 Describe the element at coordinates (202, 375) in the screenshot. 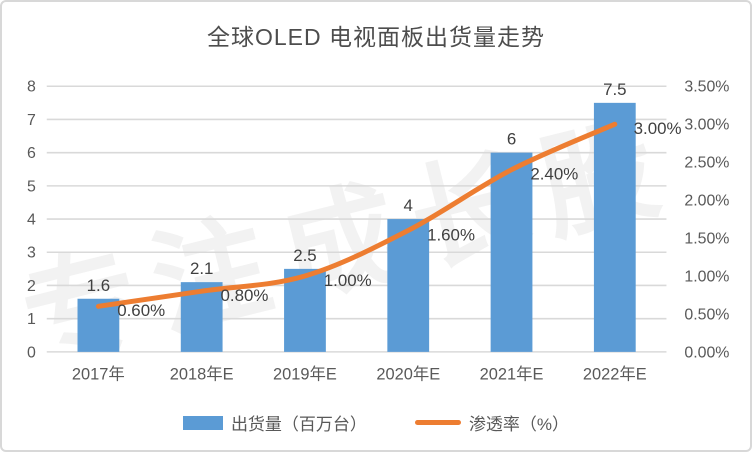

I see `category-label: 2018年E` at that location.